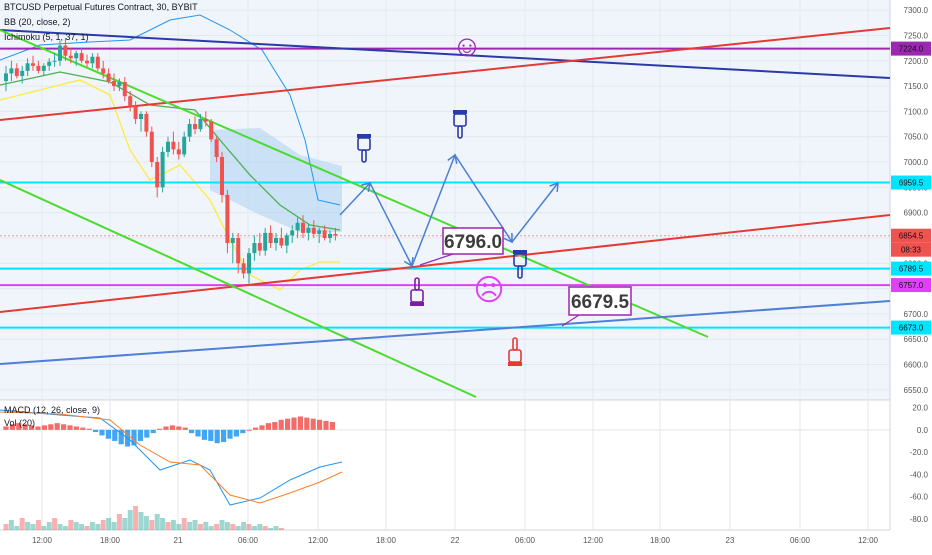 The image size is (932, 555). Describe the element at coordinates (923, 430) in the screenshot. I see `macd-tick-label: 0.0` at that location.